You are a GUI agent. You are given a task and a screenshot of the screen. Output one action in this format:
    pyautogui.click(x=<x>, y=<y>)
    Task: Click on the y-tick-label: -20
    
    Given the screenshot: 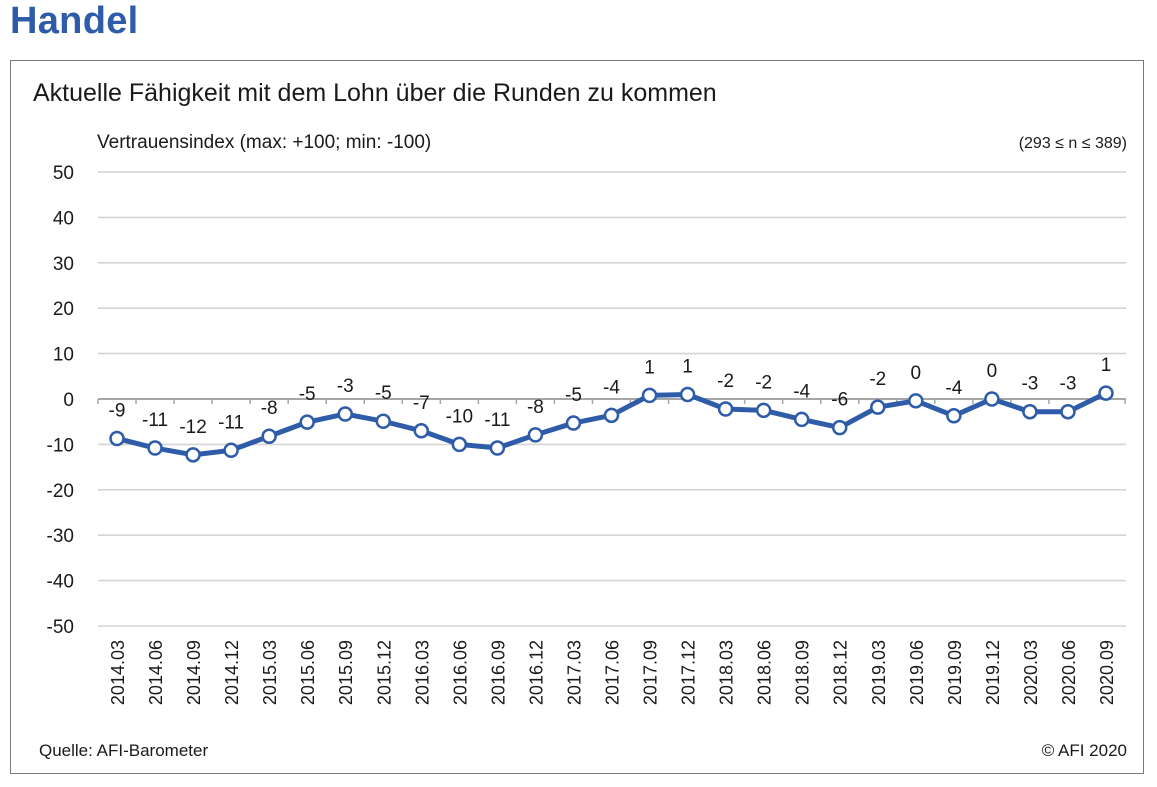 What is the action you would take?
    pyautogui.click(x=60, y=491)
    